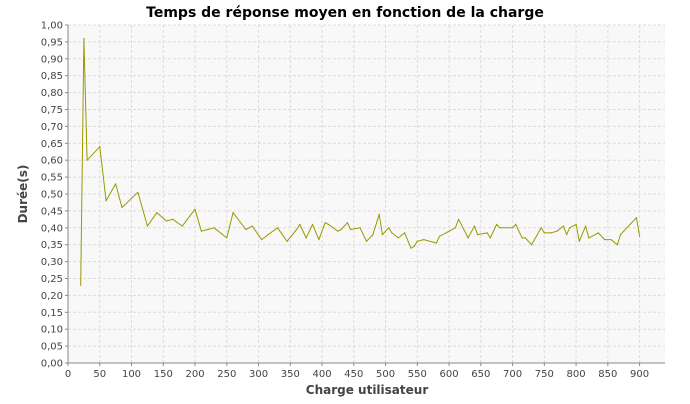 Image resolution: width=690 pixels, height=404 pixels. I want to click on y-tick-label: 0,90, so click(52, 59).